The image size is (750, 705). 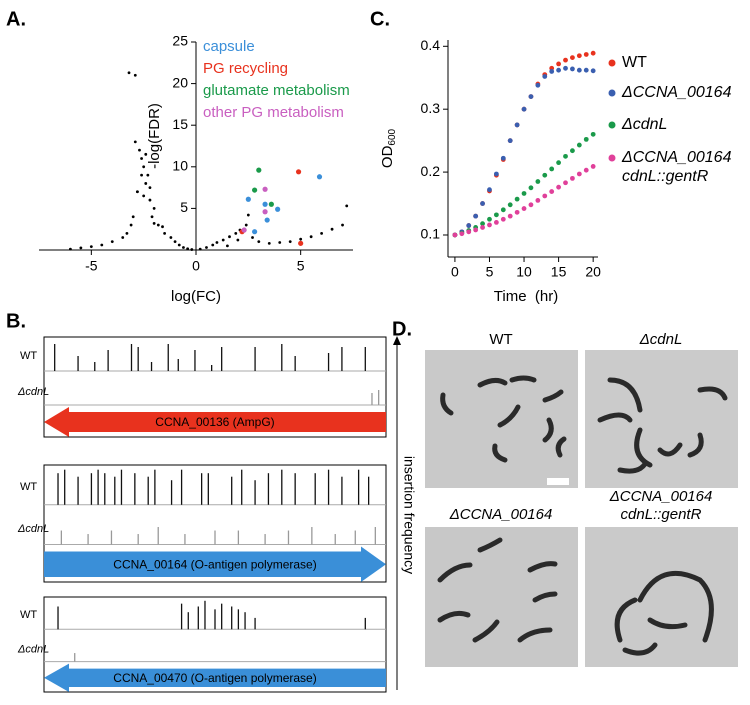 What do you see at coordinates (154, 136) in the screenshot?
I see `y-axis-title: -log(FDR)` at bounding box center [154, 136].